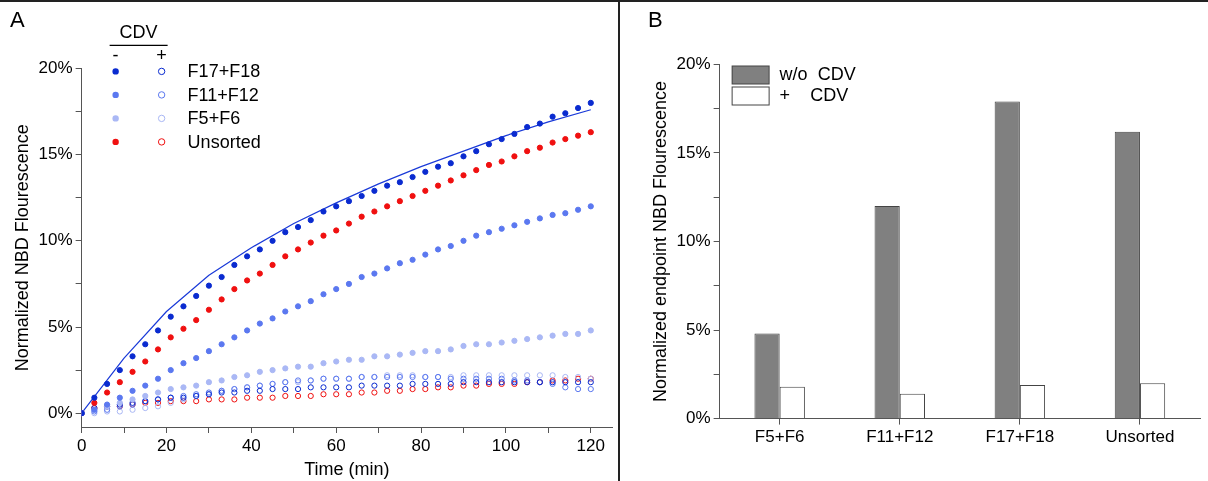  I want to click on legend-label: F17+F18, so click(224, 71).